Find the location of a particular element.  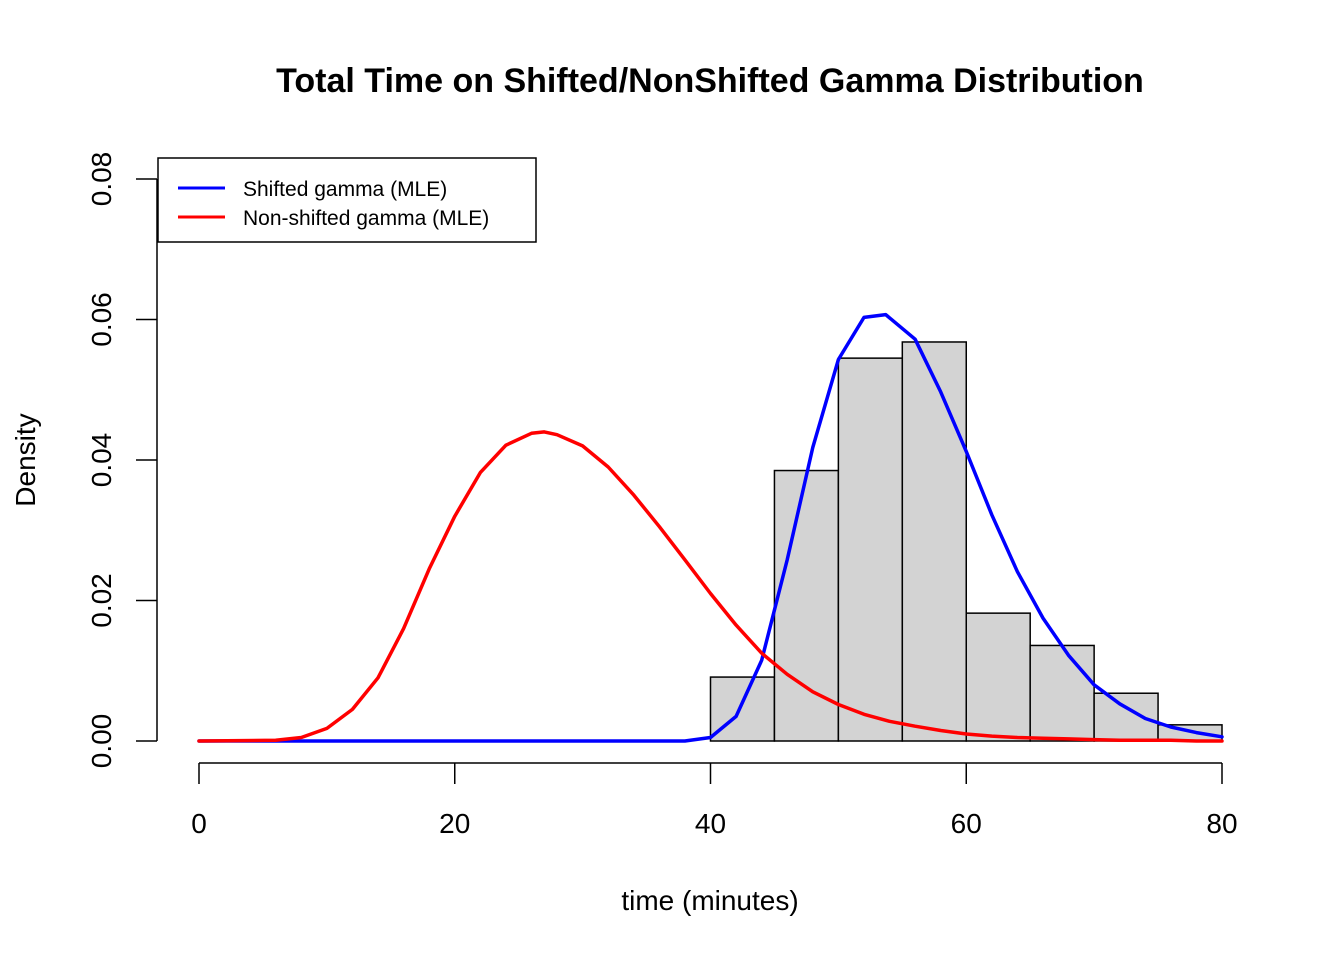

y-tick-label: 0.00 is located at coordinates (101, 741).